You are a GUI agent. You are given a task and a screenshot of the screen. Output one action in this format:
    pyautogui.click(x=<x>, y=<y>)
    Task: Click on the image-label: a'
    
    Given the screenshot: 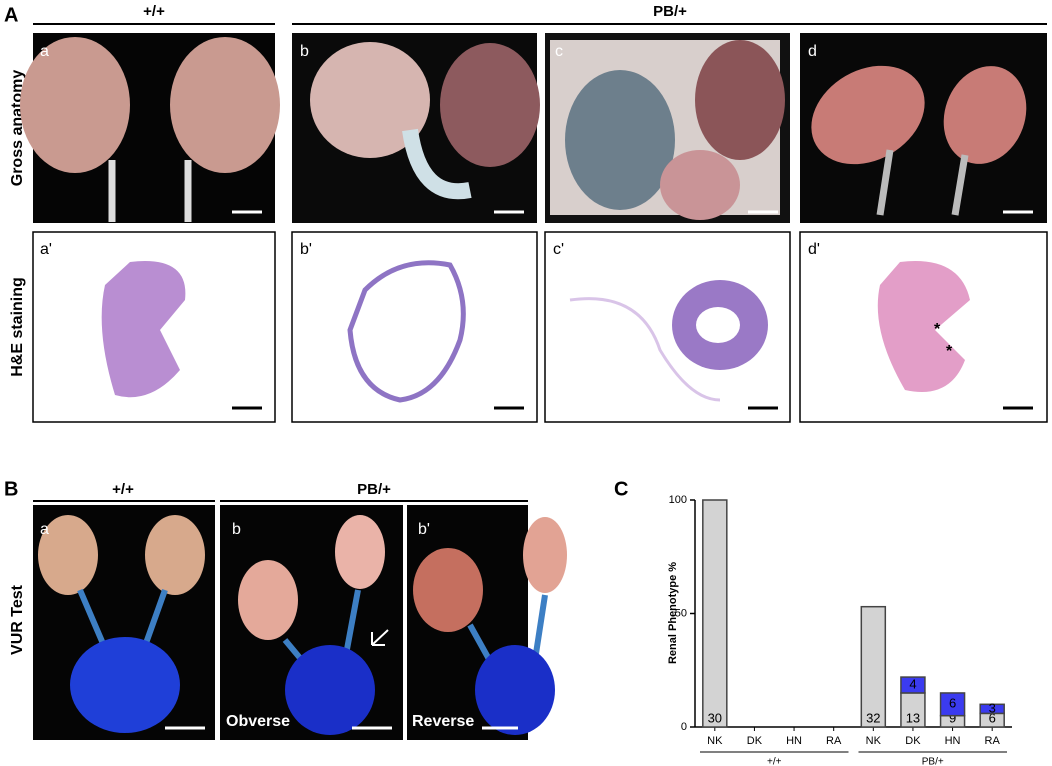 What is the action you would take?
    pyautogui.click(x=46, y=249)
    